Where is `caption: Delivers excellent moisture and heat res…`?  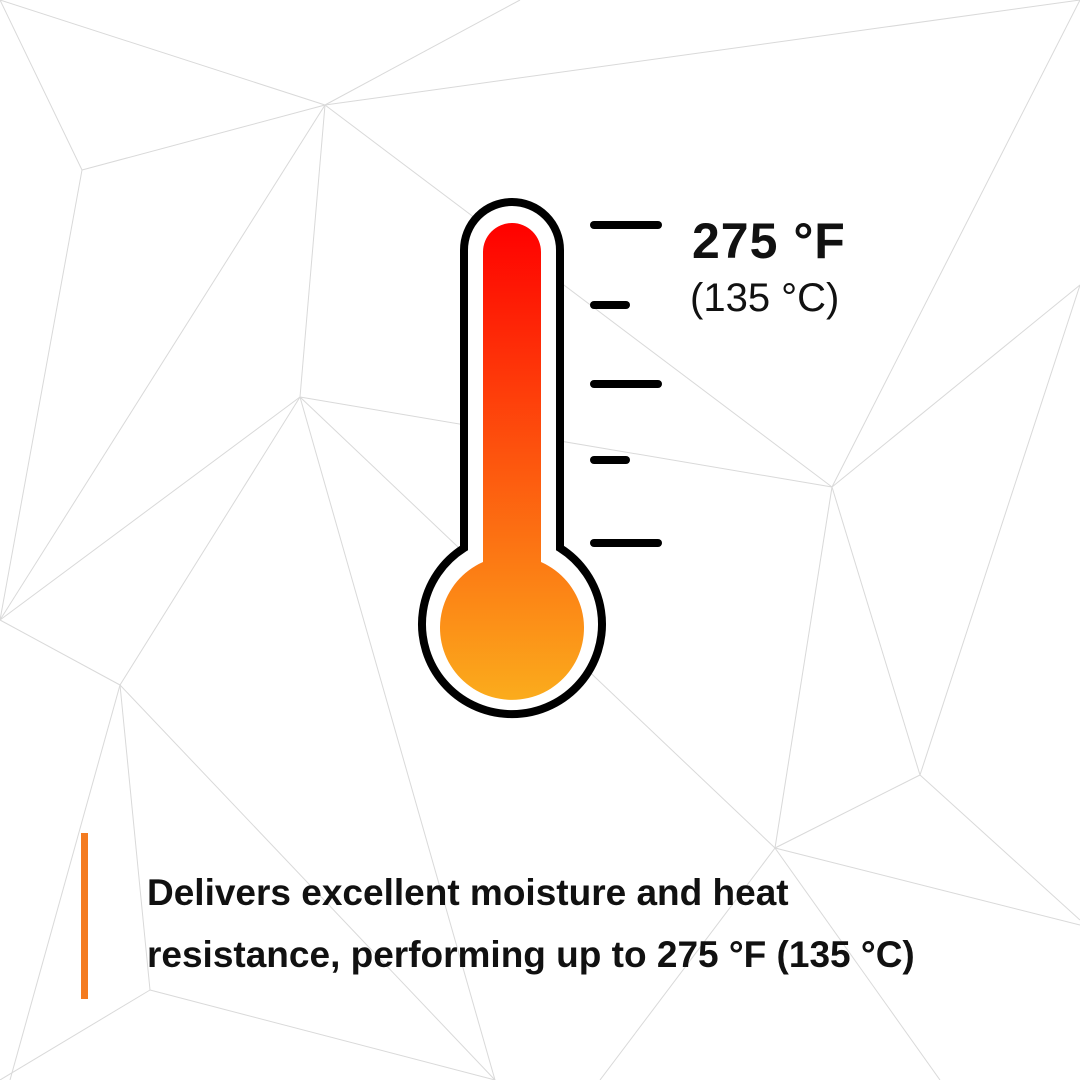
caption: Delivers excellent moisture and heat res… is located at coordinates (597, 924).